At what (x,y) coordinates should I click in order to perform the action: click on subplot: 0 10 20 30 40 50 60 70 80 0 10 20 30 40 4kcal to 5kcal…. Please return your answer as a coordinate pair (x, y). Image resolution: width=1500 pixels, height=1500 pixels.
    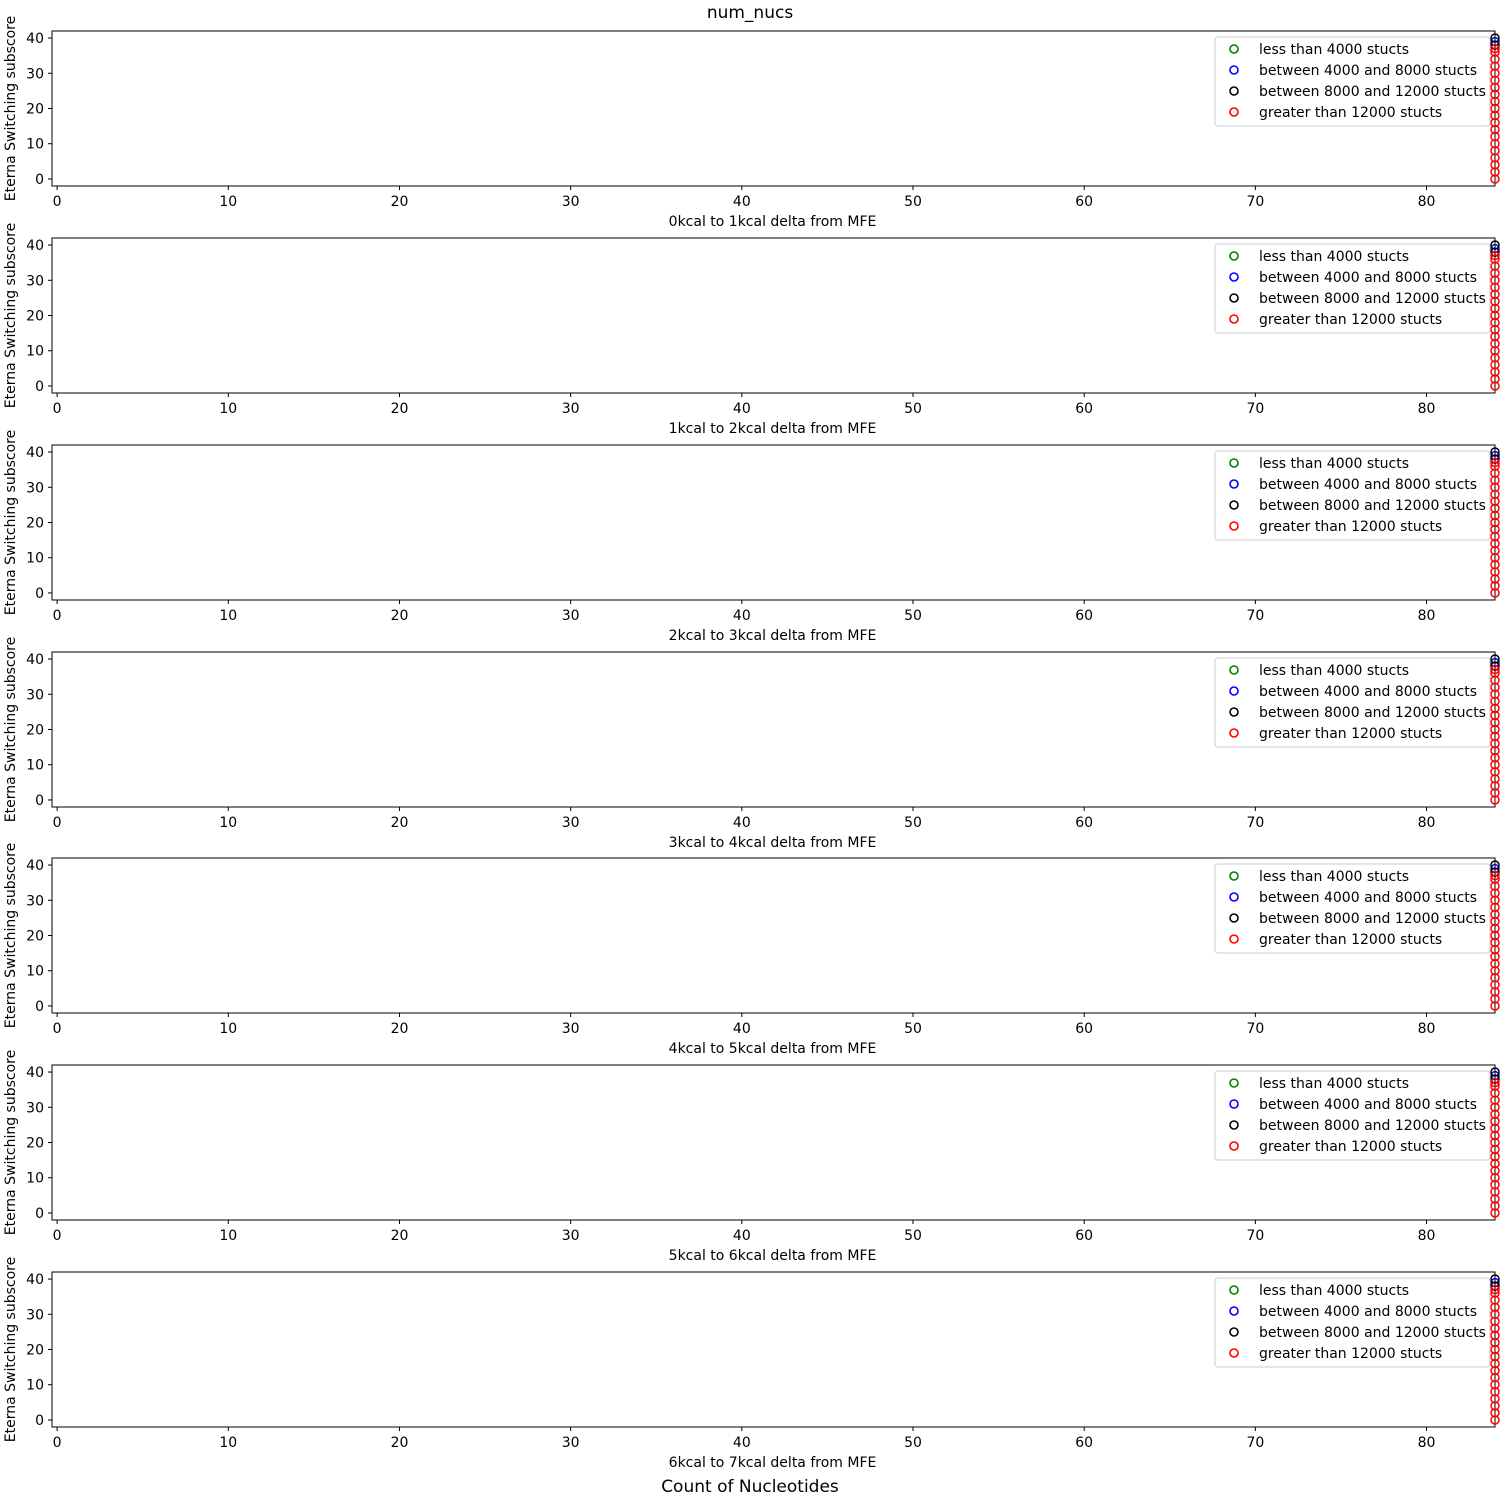
    Looking at the image, I should click on (751, 950).